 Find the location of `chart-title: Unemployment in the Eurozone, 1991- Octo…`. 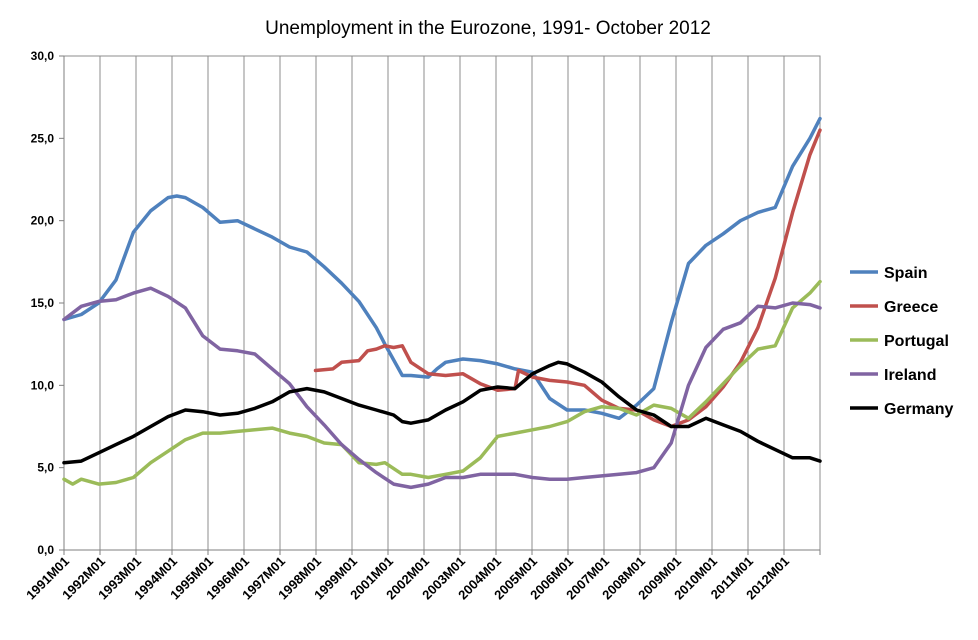

chart-title: Unemployment in the Eurozone, 1991- Octo… is located at coordinates (488, 28).